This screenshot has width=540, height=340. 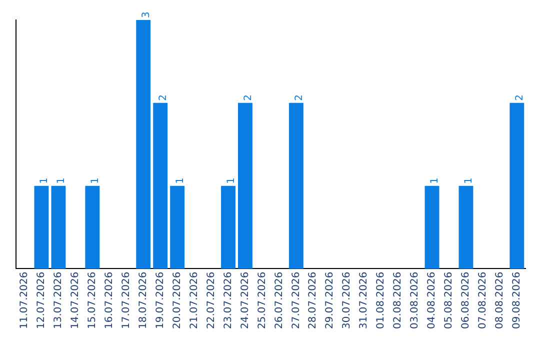 What do you see at coordinates (42, 301) in the screenshot?
I see `x-tick-label: 12.07.2026` at bounding box center [42, 301].